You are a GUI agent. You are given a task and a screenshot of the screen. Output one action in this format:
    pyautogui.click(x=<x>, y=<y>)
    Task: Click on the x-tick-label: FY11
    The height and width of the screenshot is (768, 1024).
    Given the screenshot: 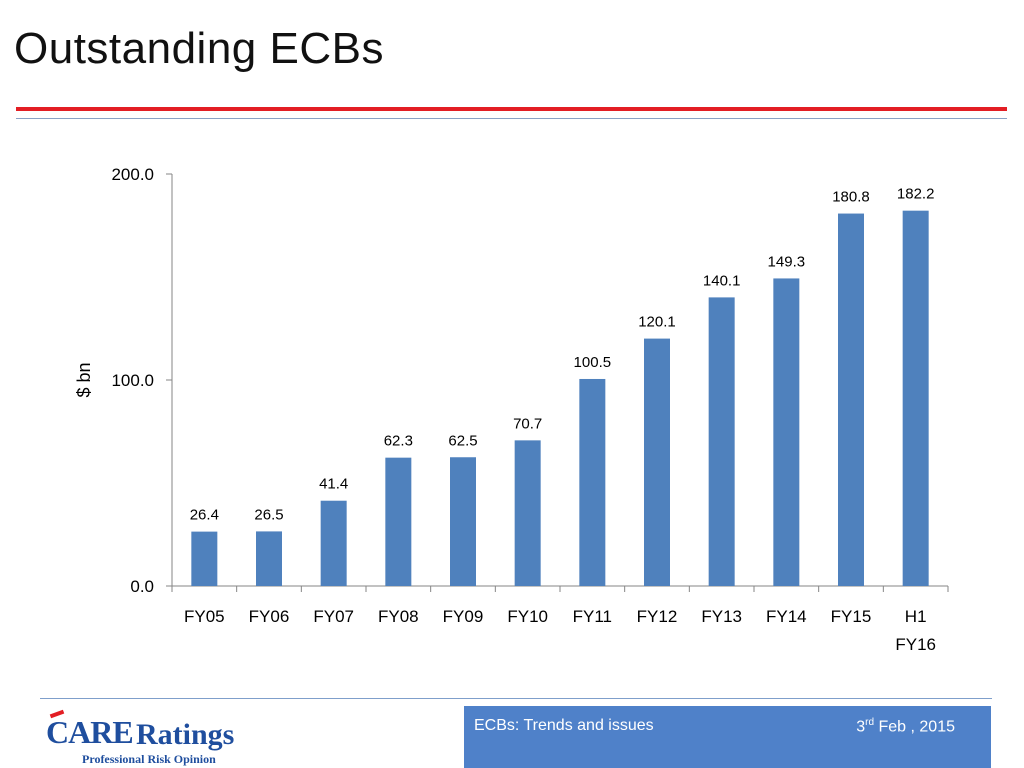 What is the action you would take?
    pyautogui.click(x=592, y=616)
    